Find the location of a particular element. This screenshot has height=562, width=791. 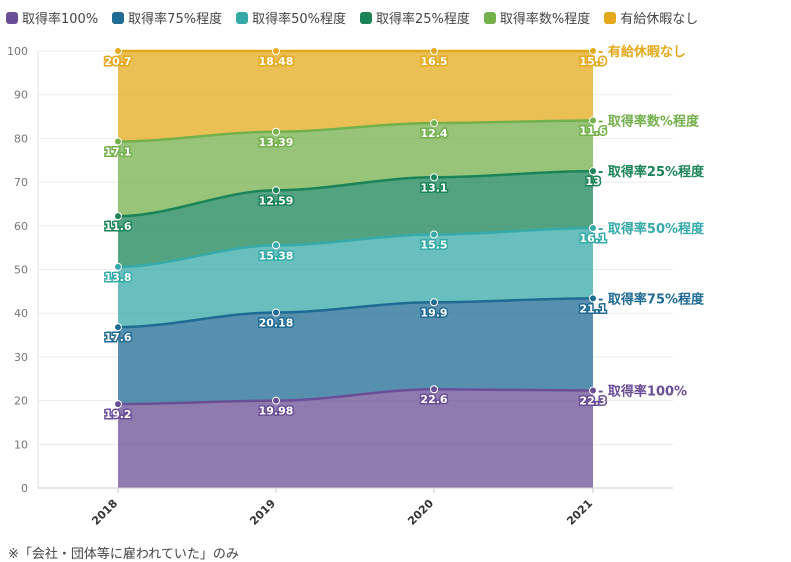

data-label: 16.1 is located at coordinates (592, 238).